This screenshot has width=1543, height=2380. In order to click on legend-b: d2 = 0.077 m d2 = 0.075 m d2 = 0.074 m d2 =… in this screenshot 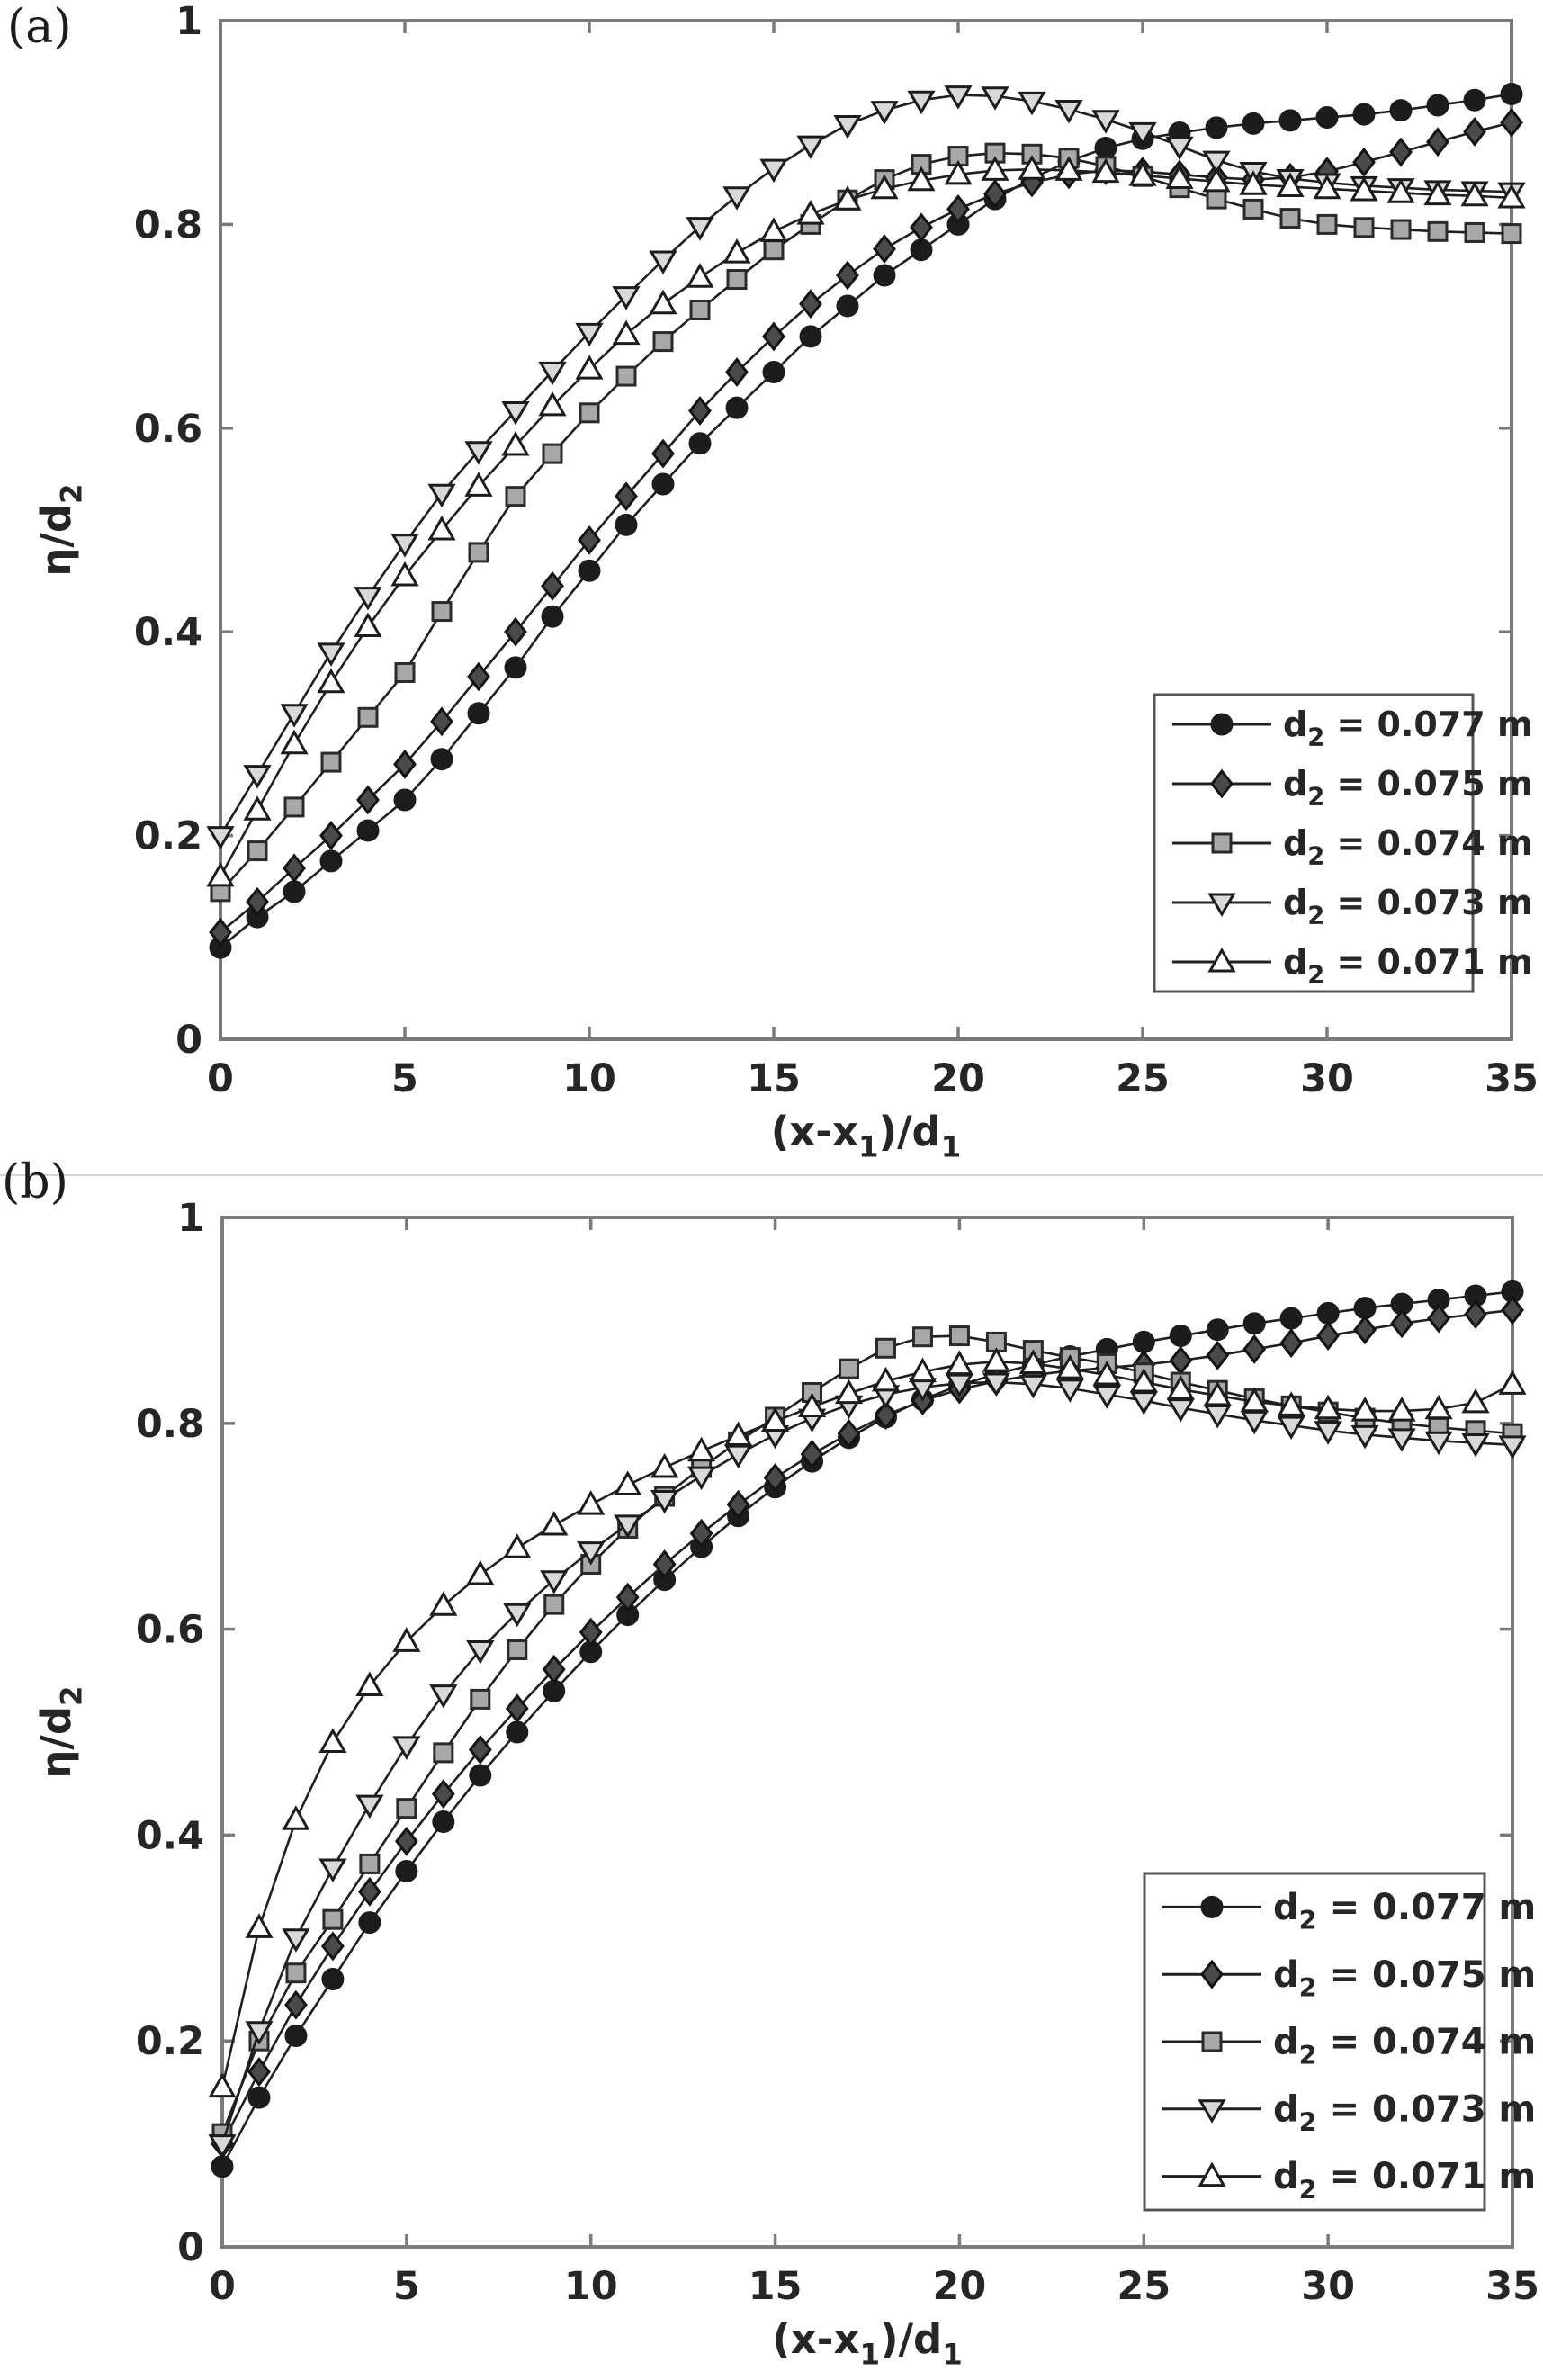, I will do `click(1339, 2042)`.